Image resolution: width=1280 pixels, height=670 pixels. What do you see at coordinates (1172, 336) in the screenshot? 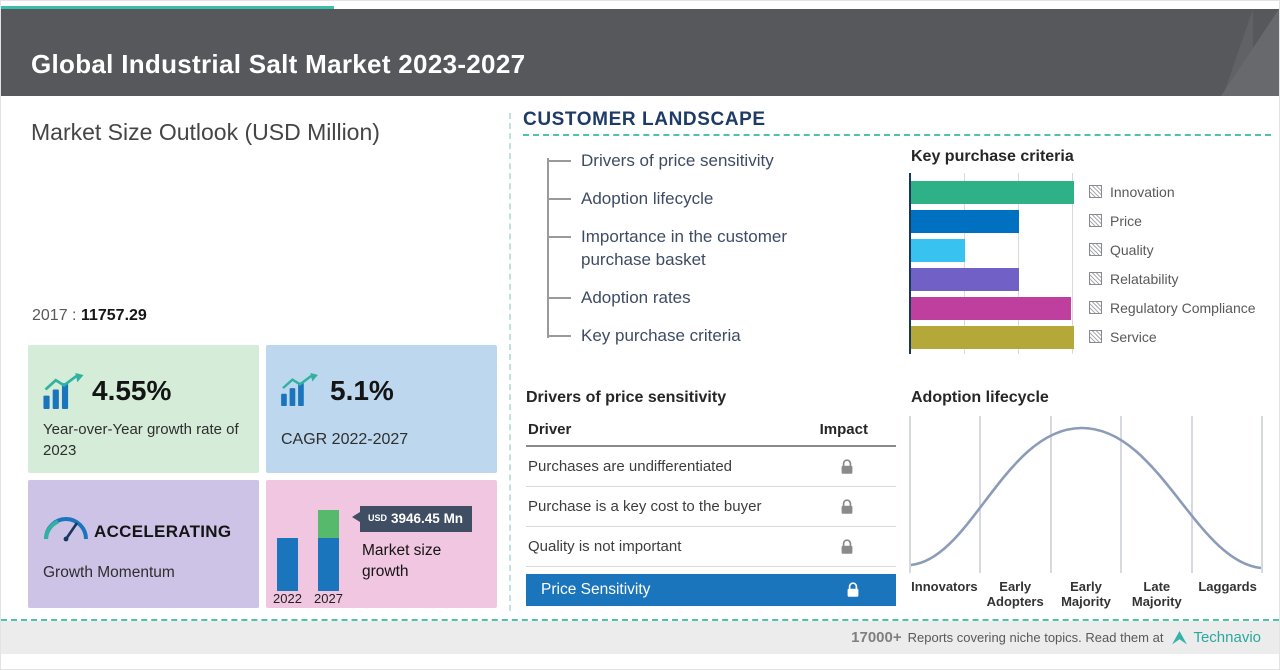
I see `legend-item: Service` at bounding box center [1172, 336].